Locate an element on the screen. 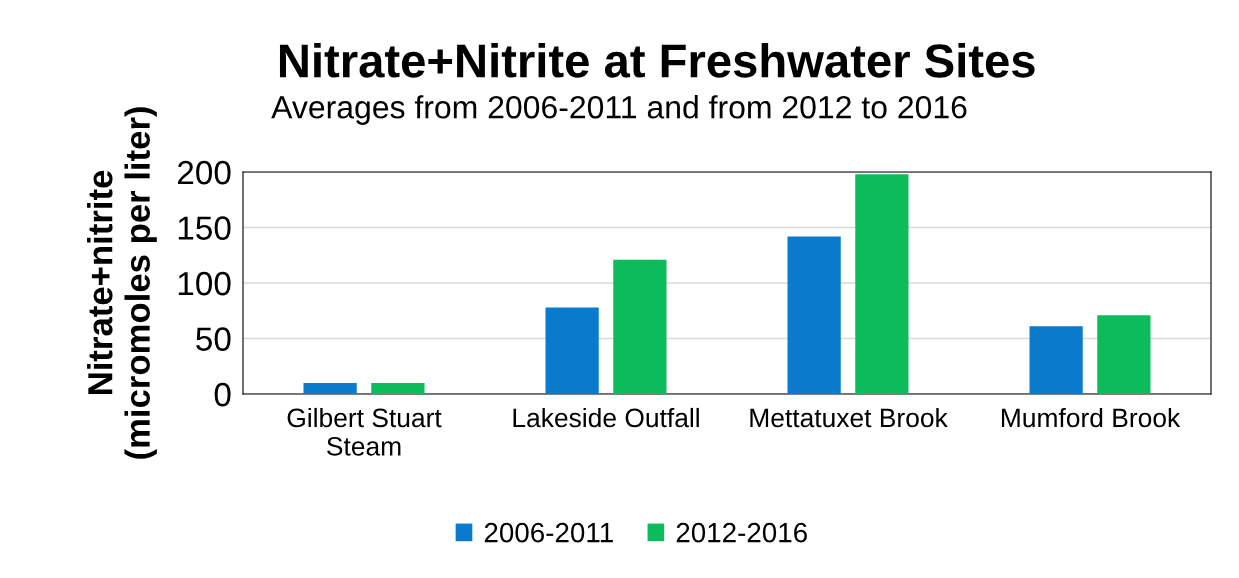  x-tick-label: Mettatuxet Brook is located at coordinates (849, 417).